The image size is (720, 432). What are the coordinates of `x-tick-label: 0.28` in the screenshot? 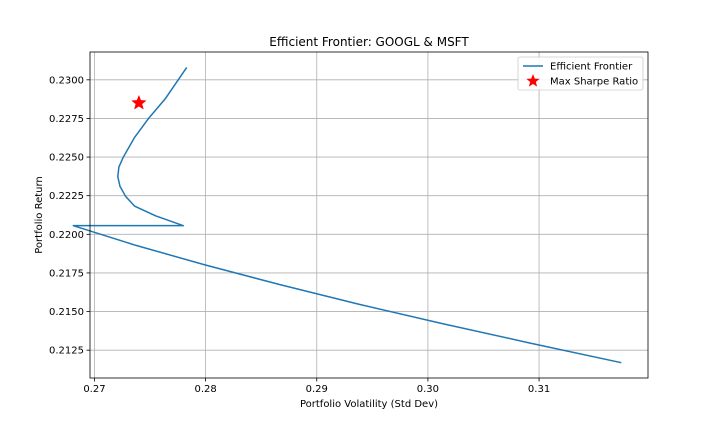 It's located at (205, 389).